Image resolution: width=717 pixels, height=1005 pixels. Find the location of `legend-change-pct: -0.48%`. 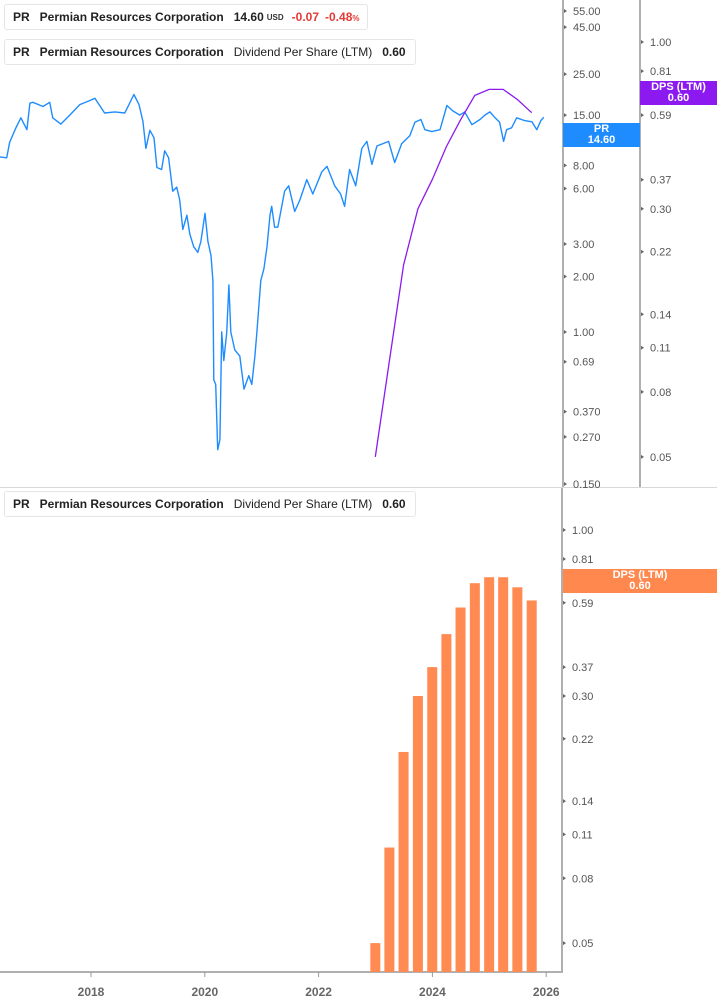

legend-change-pct: -0.48% is located at coordinates (342, 17).